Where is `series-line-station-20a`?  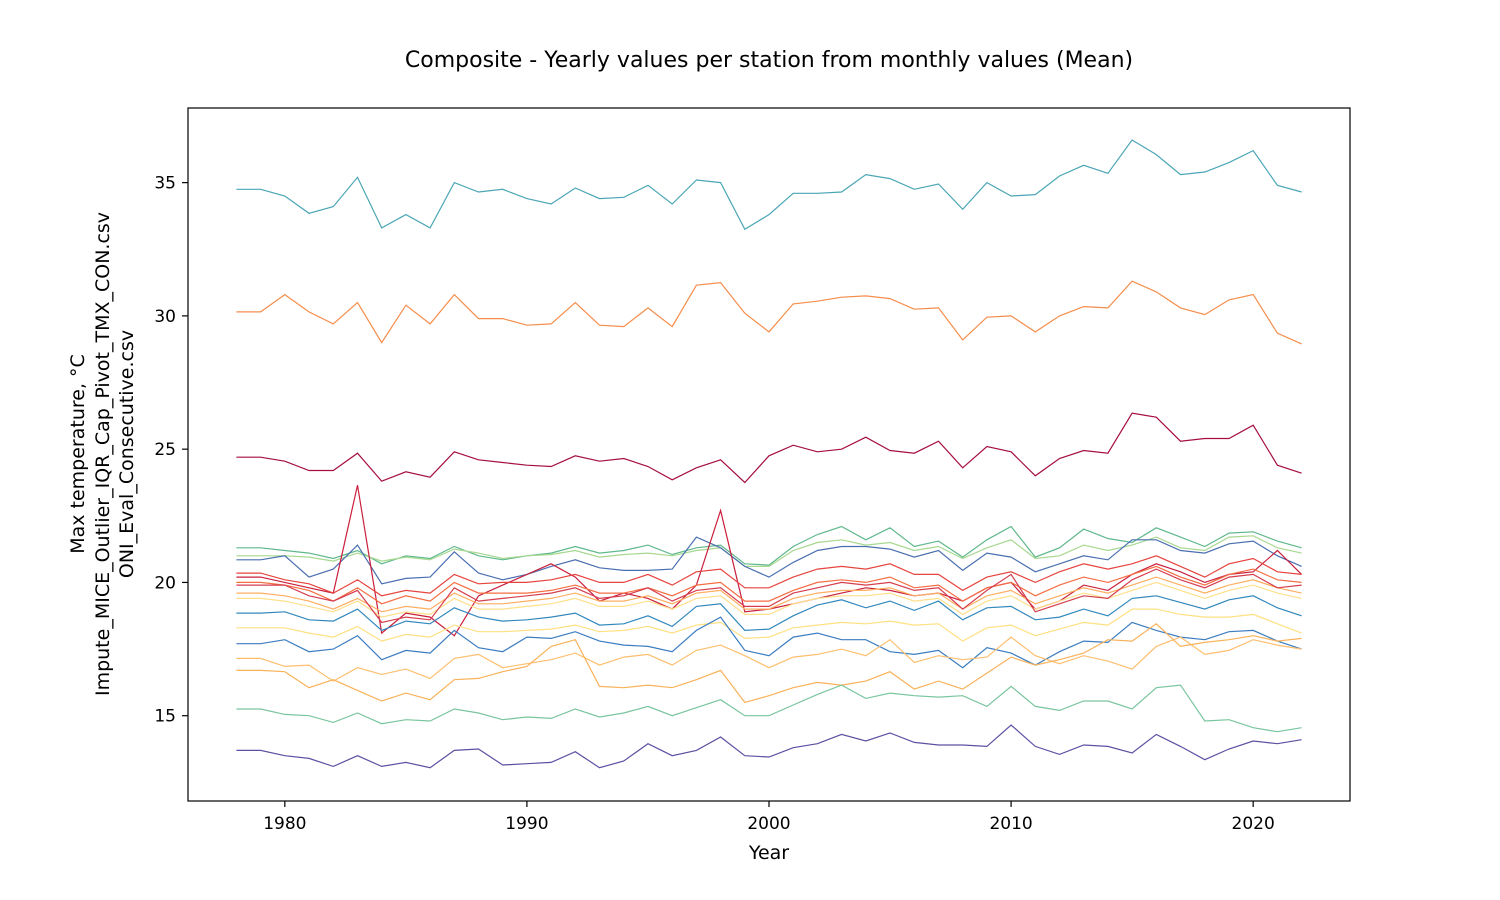 series-line-station-20a is located at coordinates (769, 576).